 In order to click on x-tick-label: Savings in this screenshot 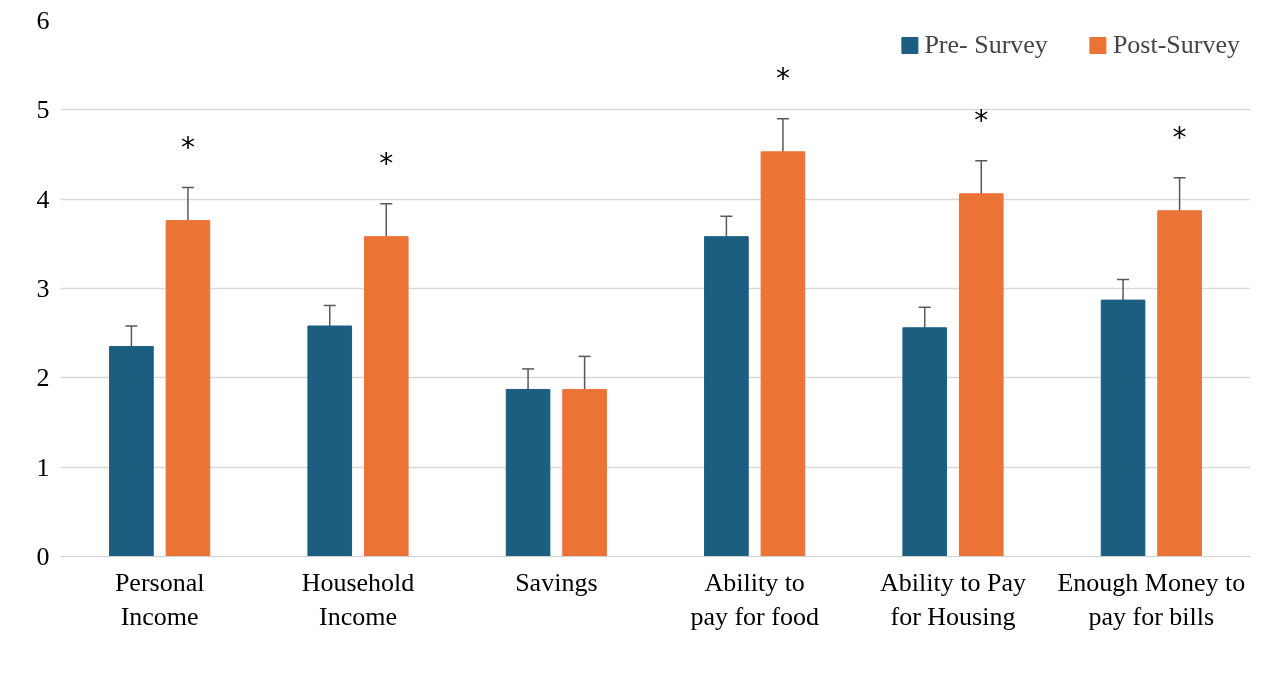, I will do `click(556, 582)`.